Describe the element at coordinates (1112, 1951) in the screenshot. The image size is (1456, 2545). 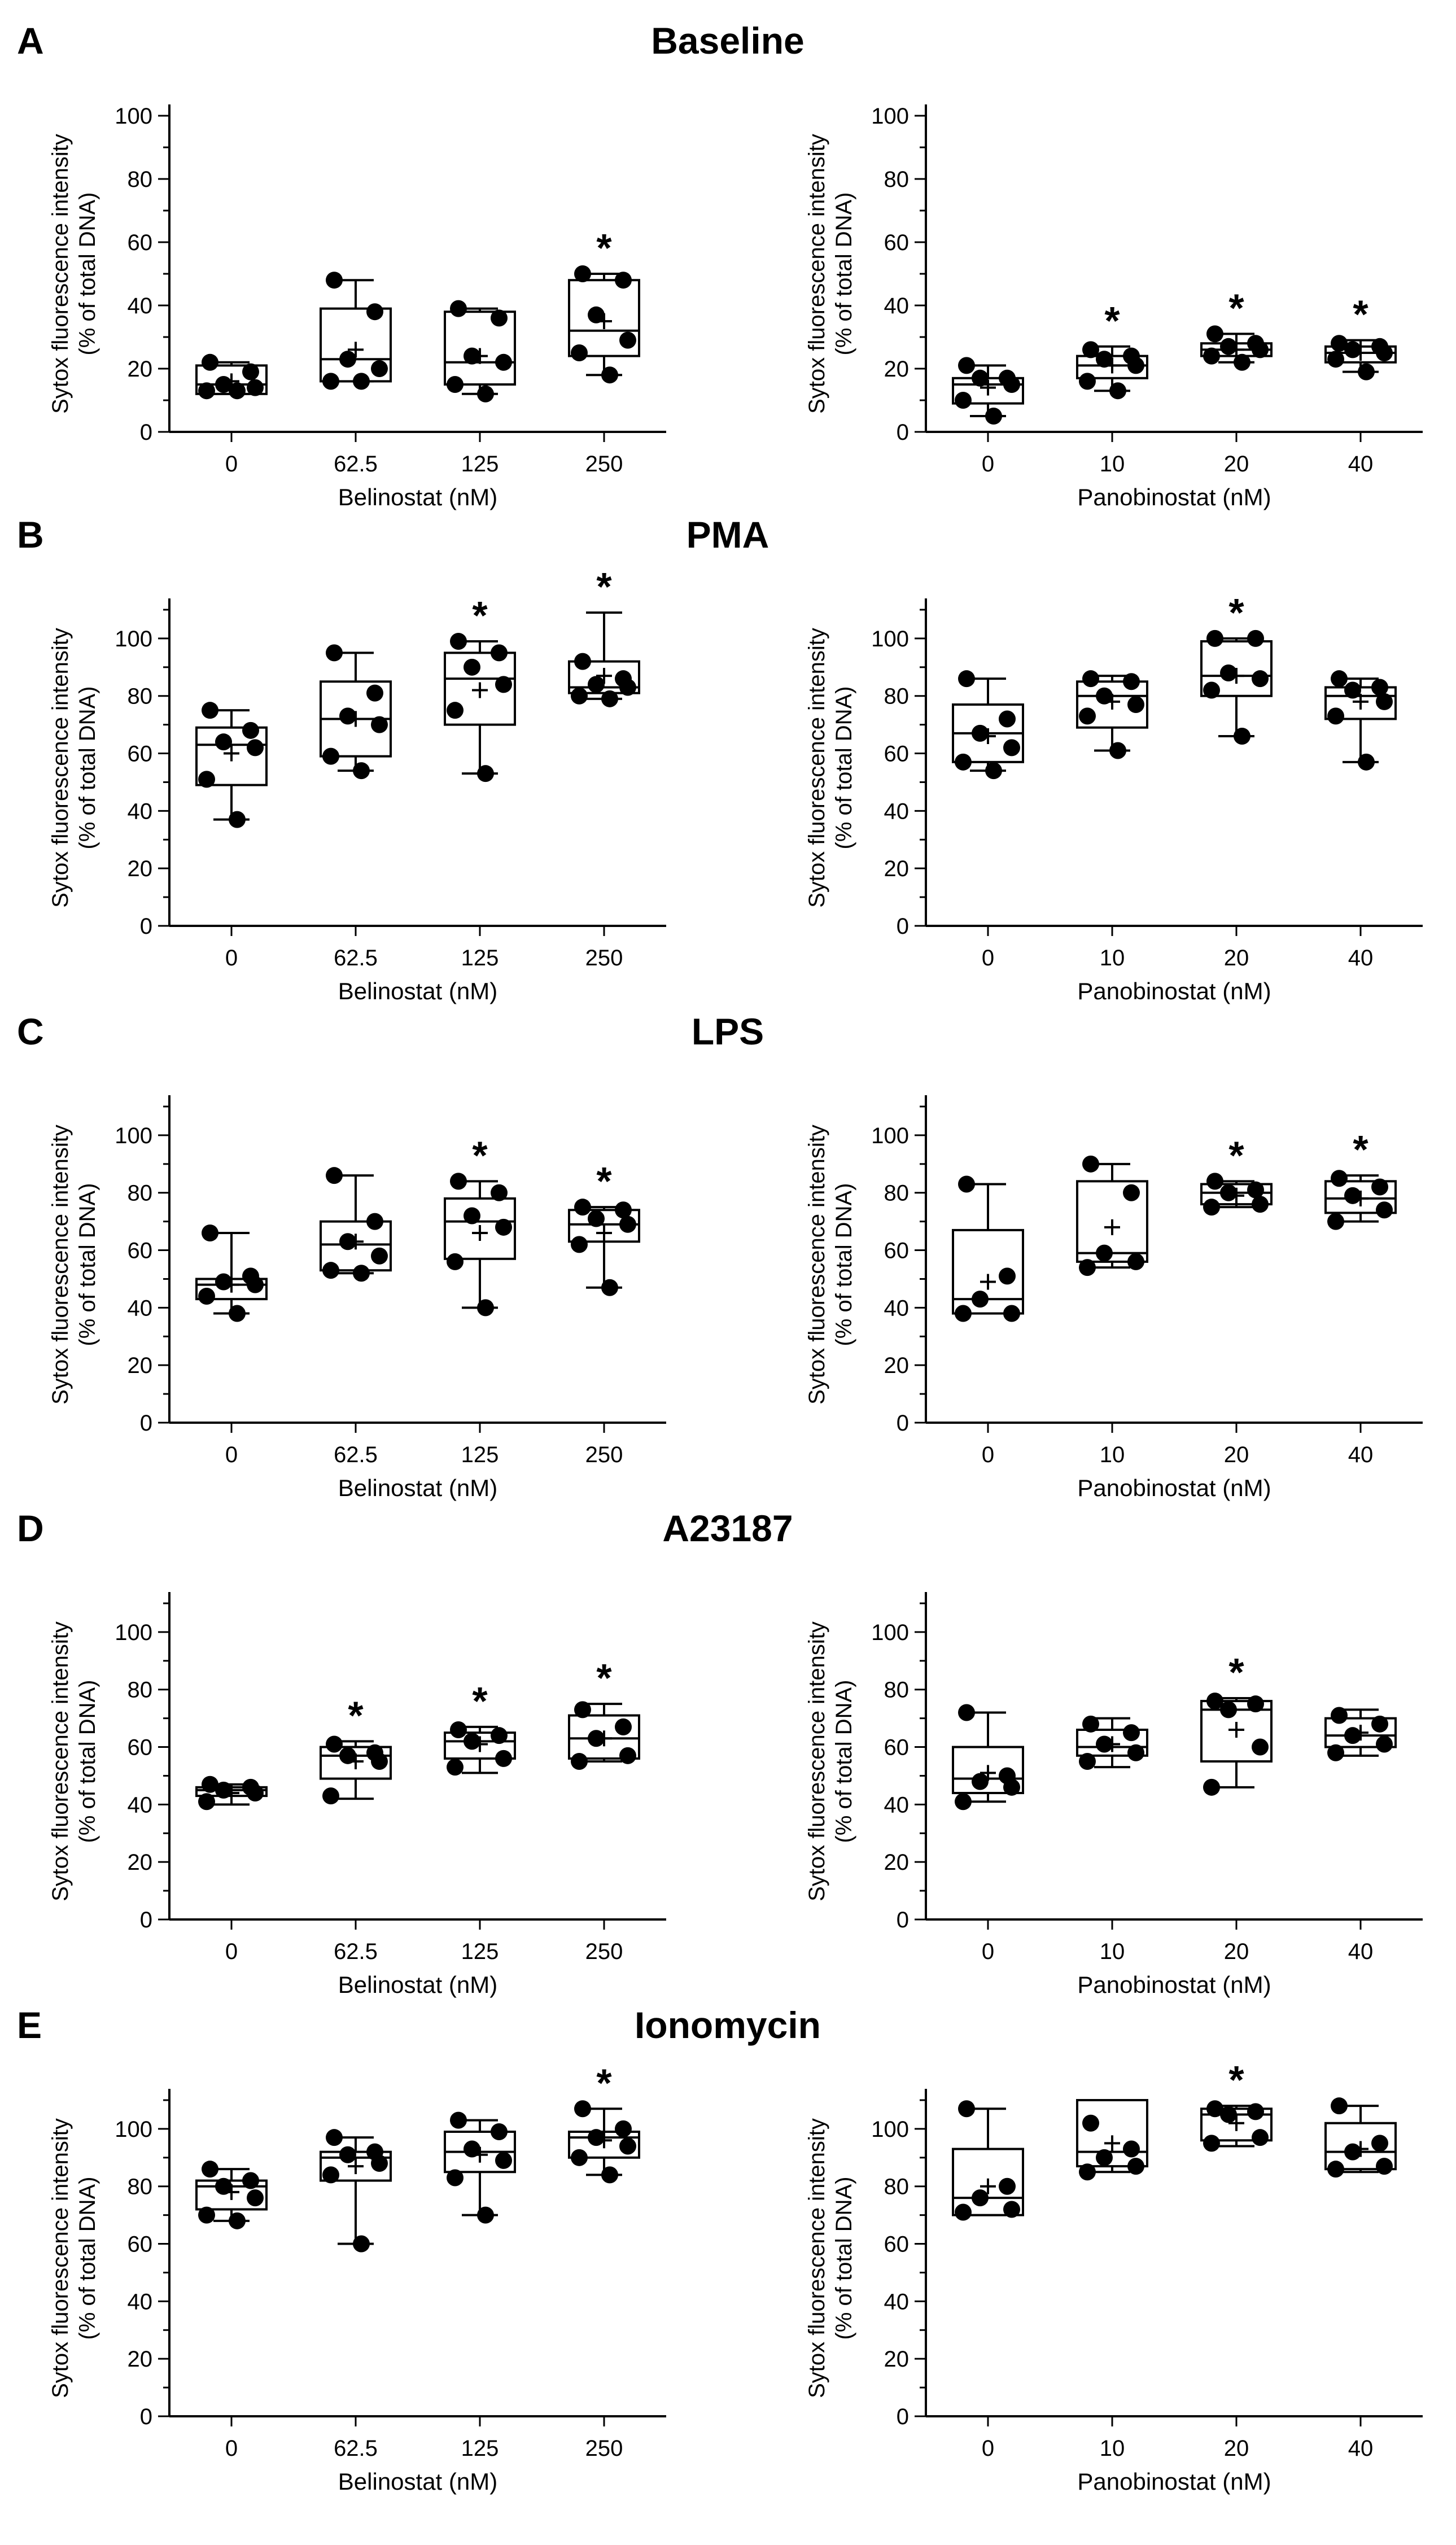
I see `x-tick-label: 10` at that location.